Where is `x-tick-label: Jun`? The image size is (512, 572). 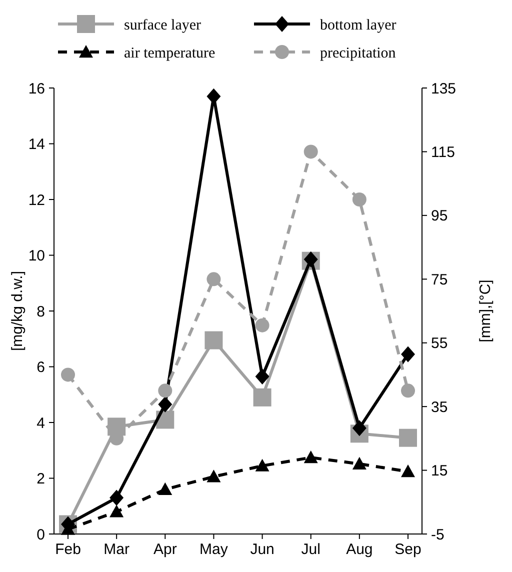 x-tick-label: Jun is located at coordinates (262, 549).